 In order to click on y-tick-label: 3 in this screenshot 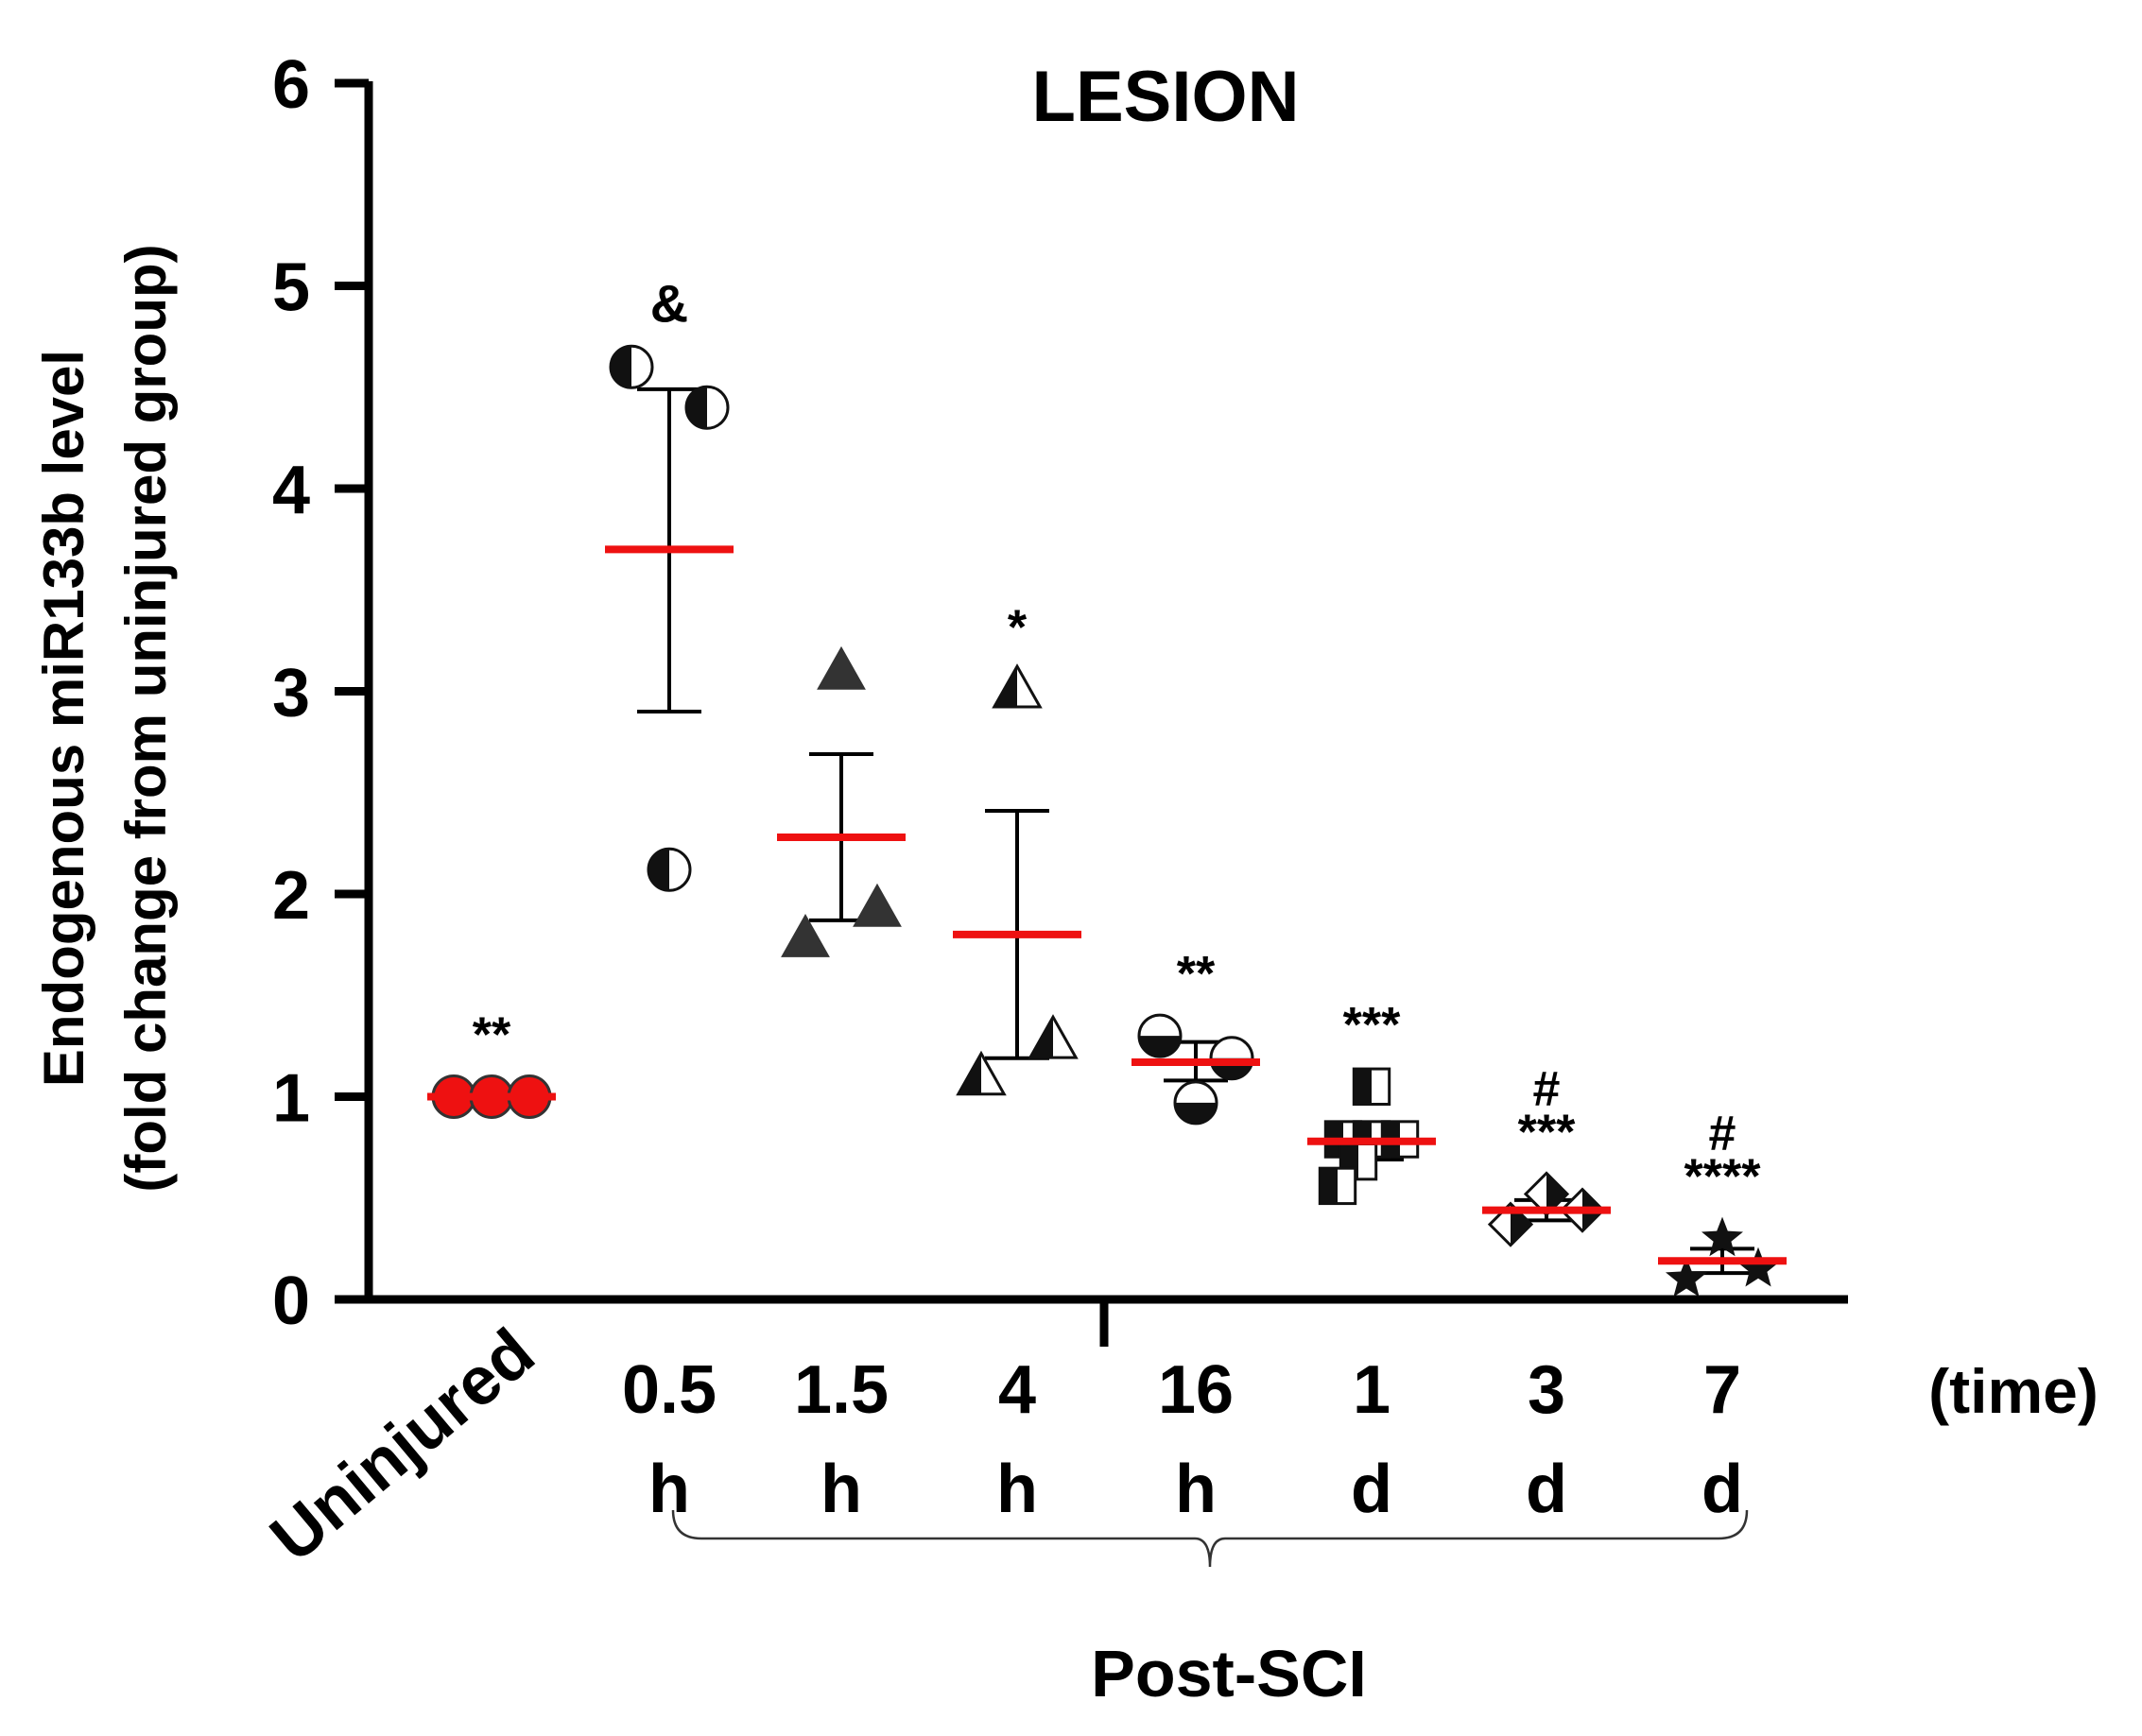, I will do `click(291, 693)`.